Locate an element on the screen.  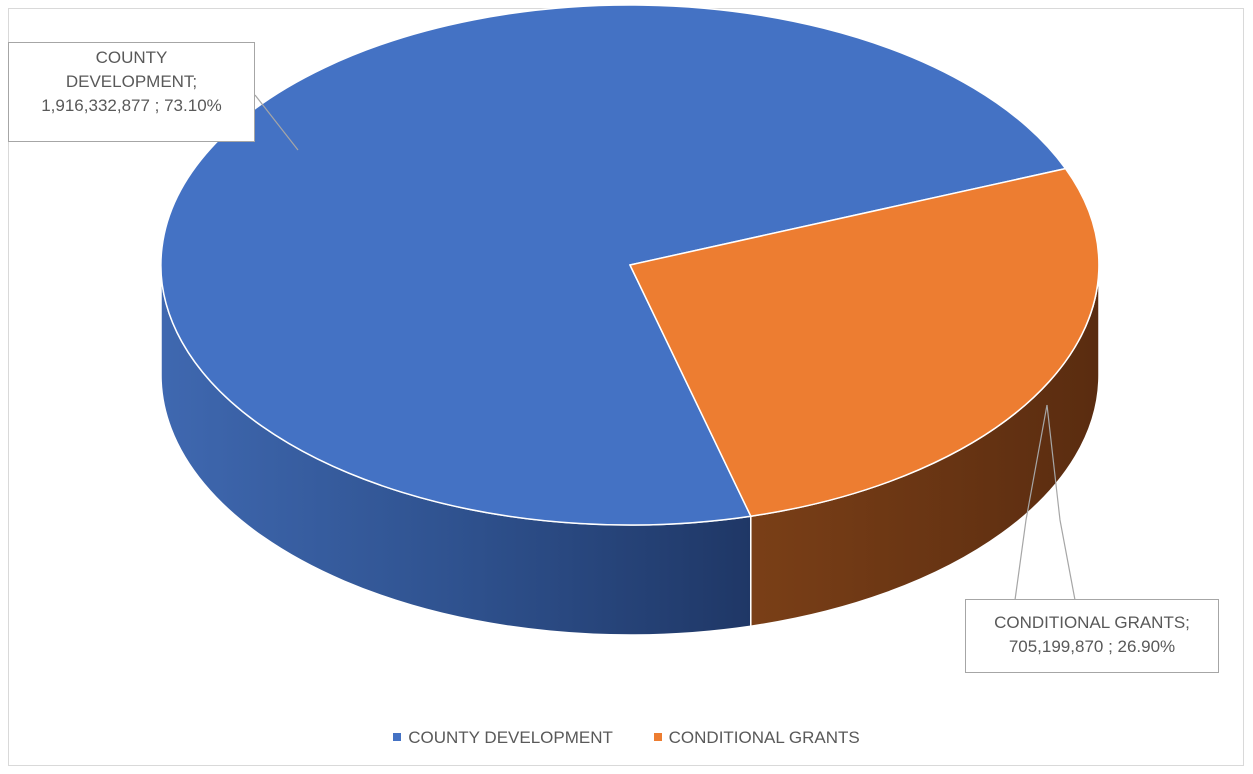
data-label-line: COUNTY is located at coordinates (131, 57).